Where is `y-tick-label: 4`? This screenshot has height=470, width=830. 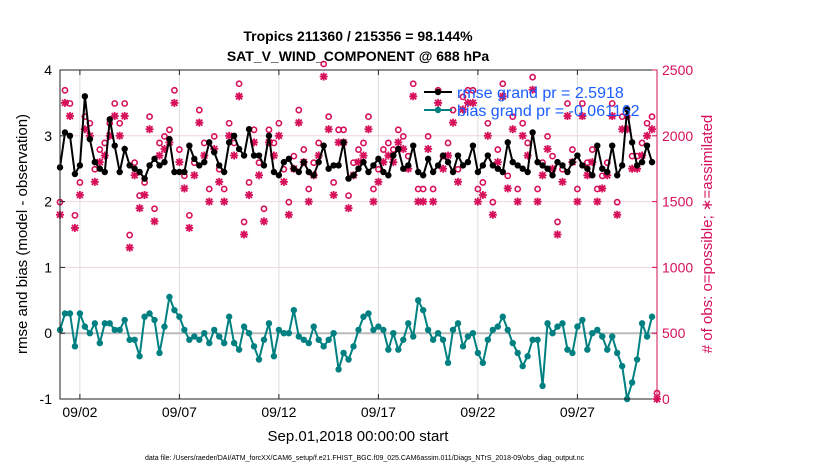
y-tick-label: 4 is located at coordinates (48, 70).